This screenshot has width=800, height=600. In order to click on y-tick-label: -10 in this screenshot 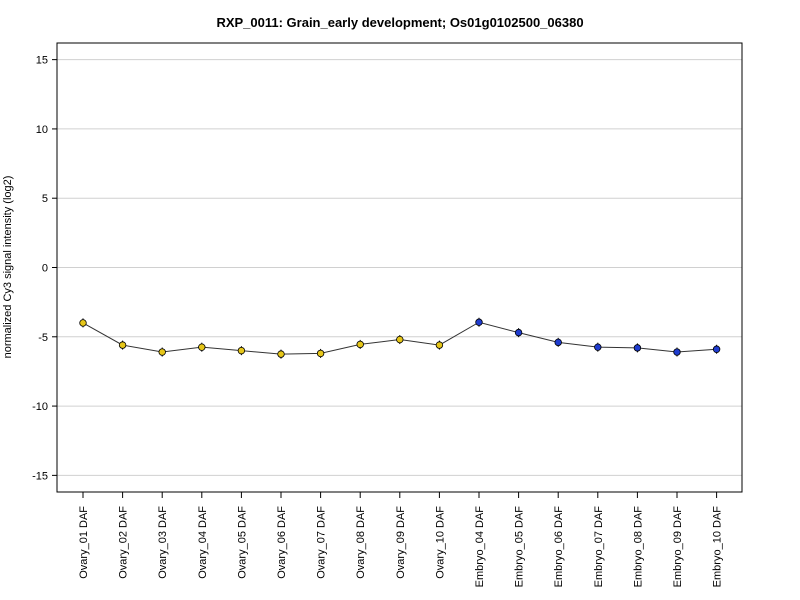, I will do `click(40, 407)`.